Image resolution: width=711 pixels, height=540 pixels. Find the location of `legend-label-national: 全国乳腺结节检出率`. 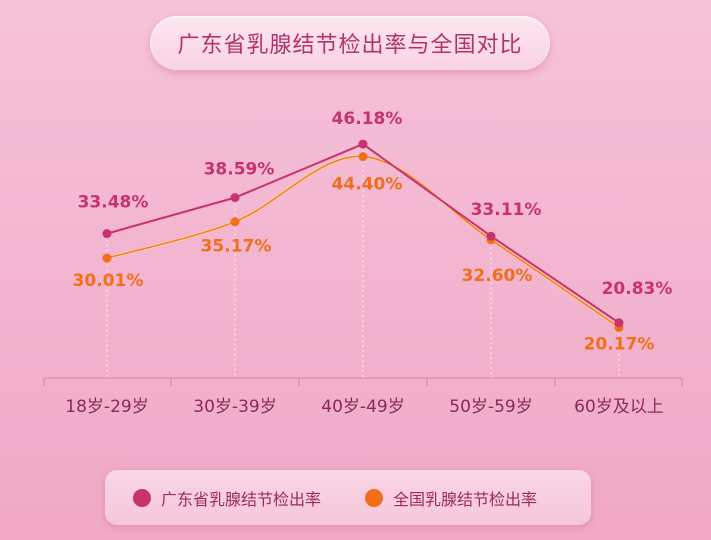

legend-label-national: 全国乳腺结节检出率 is located at coordinates (465, 499).